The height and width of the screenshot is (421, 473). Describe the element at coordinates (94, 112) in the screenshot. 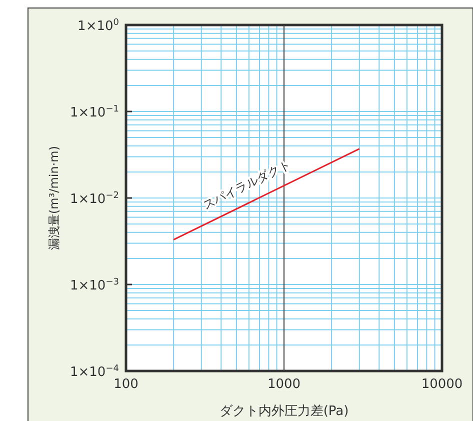

I see `y-tick-label: 1×10$^{−1}$` at that location.